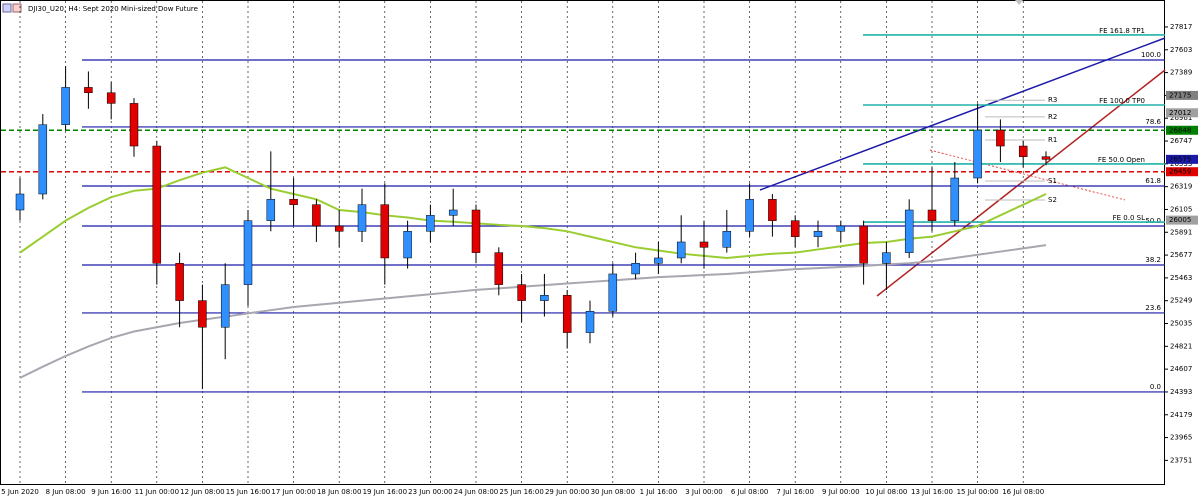 The width and height of the screenshot is (1200, 504). What do you see at coordinates (750, 492) in the screenshot?
I see `x-tick-label: 6 Jul 08:00` at bounding box center [750, 492].